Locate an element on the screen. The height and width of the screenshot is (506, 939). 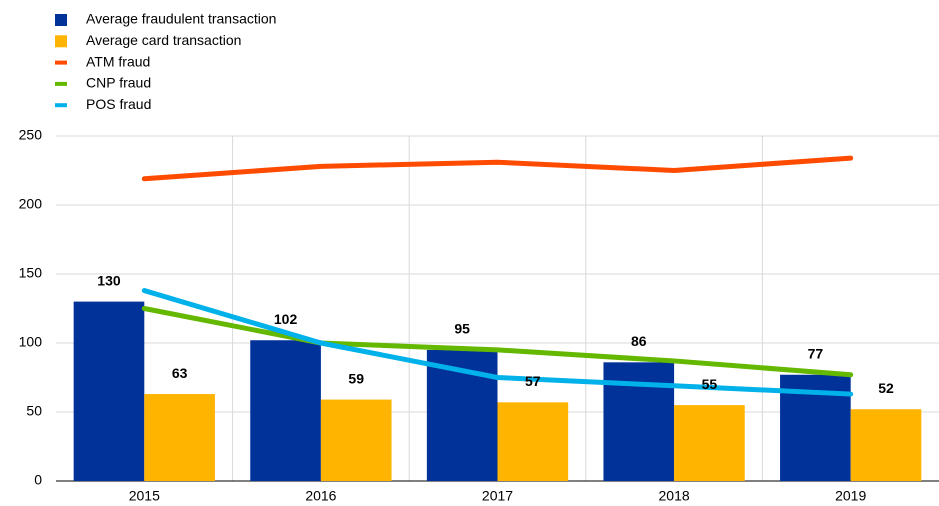
y-tick-label: 50 is located at coordinates (34, 411).